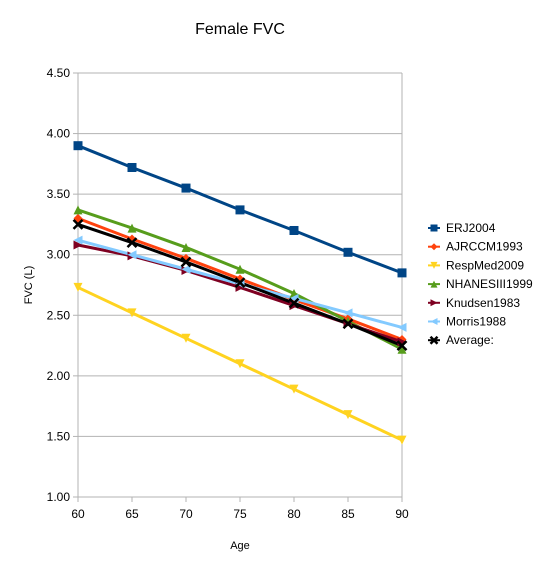 The width and height of the screenshot is (544, 570). I want to click on legend-label: Knudsen1983, so click(483, 303).